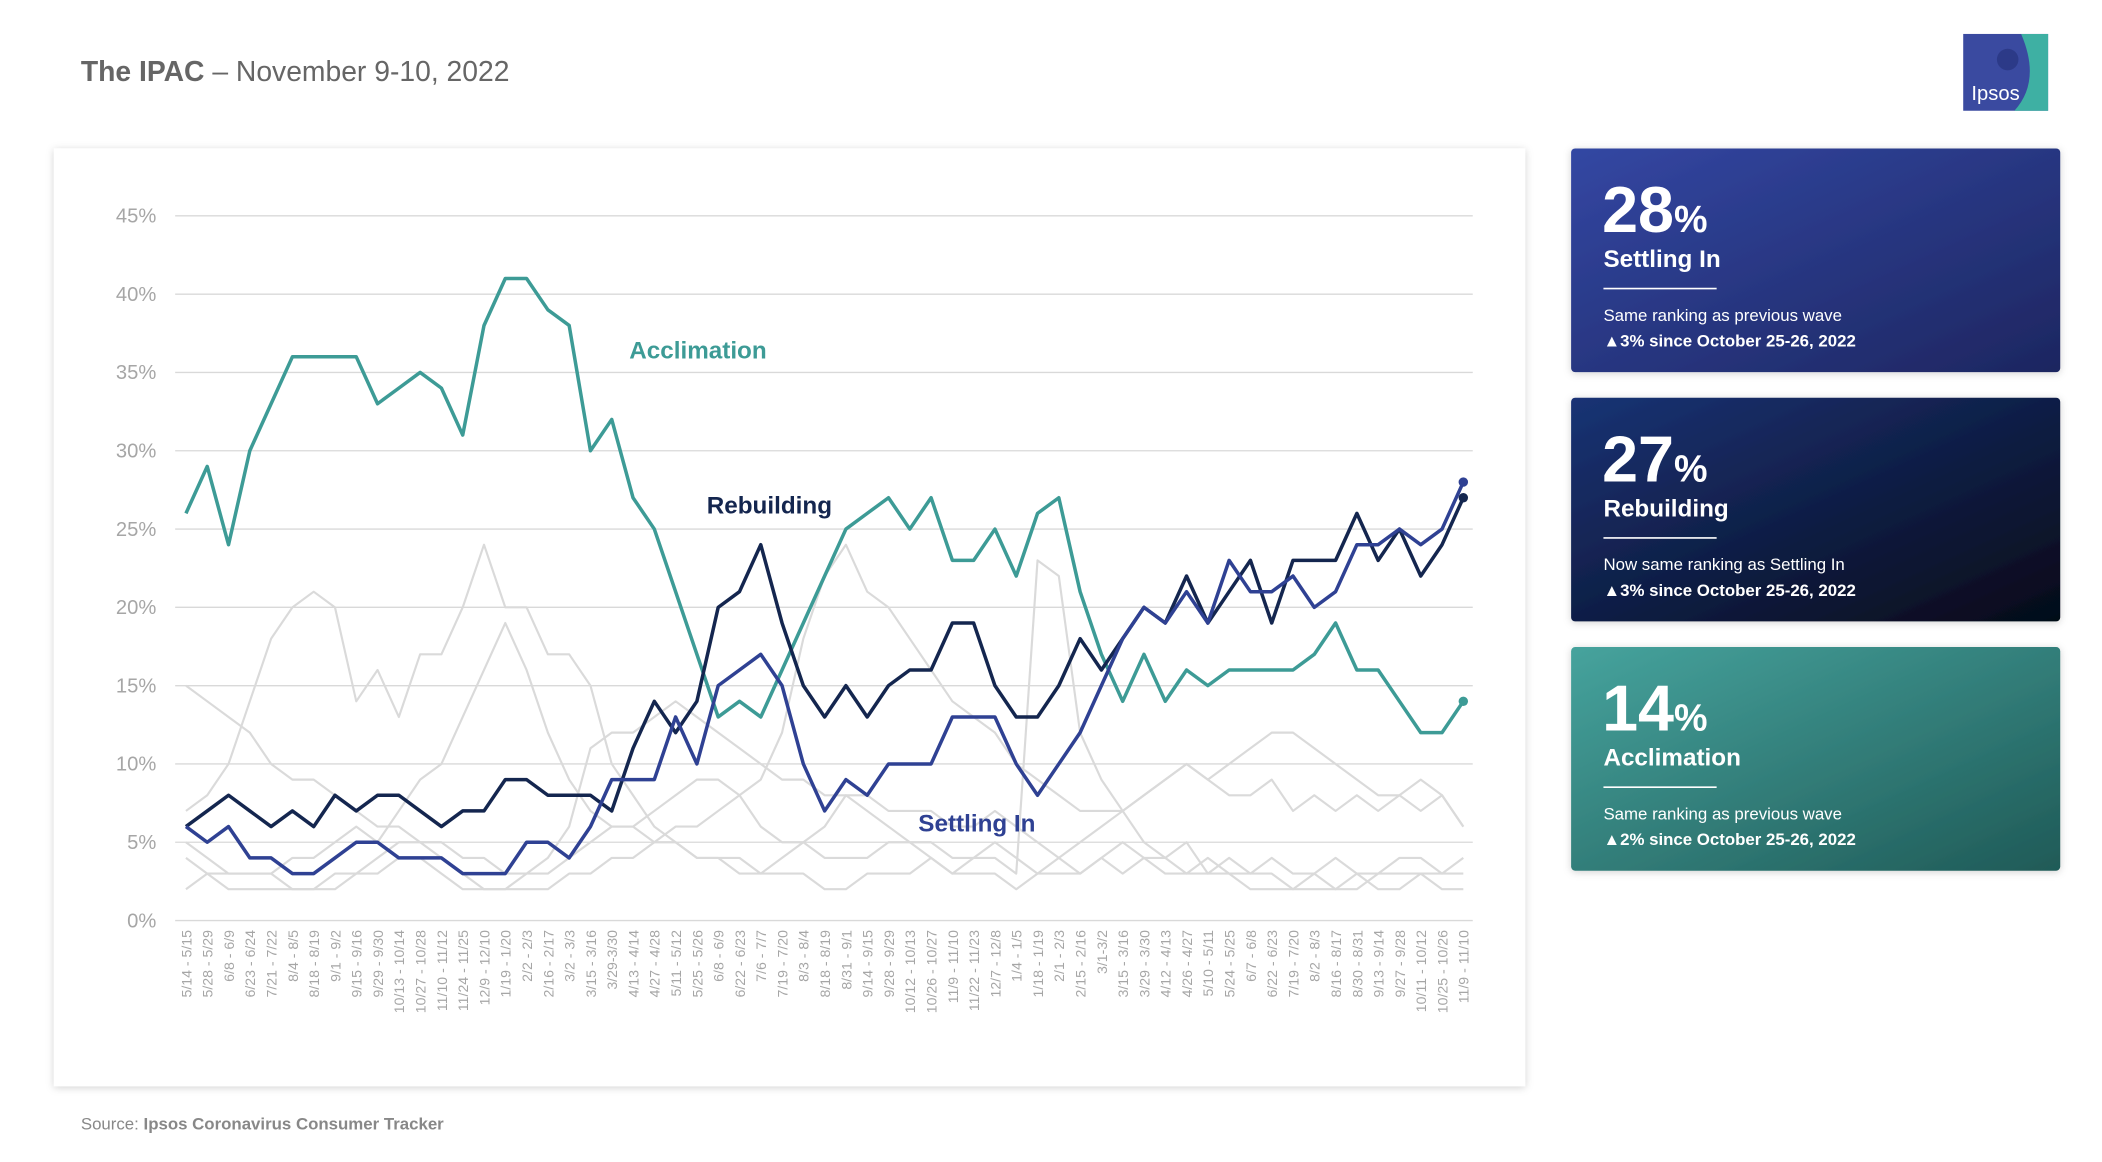  What do you see at coordinates (484, 968) in the screenshot?
I see `x-tick-label: 12/9 - 12/10` at bounding box center [484, 968].